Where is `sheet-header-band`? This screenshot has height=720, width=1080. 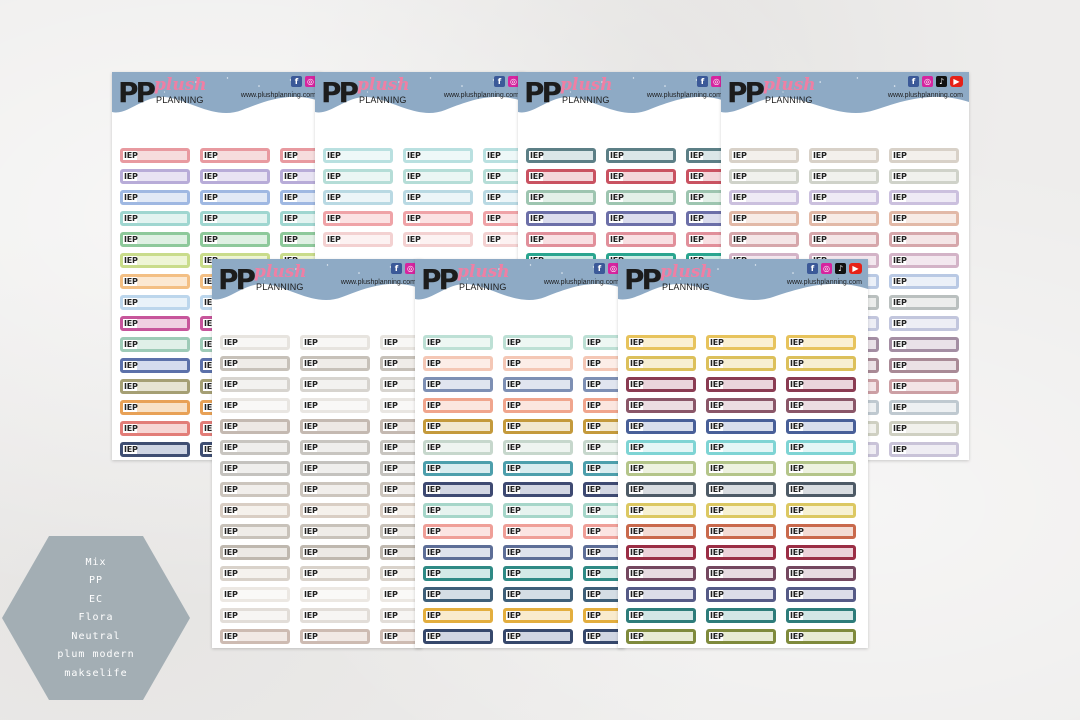
sheet-header-band is located at coordinates (420, 104).